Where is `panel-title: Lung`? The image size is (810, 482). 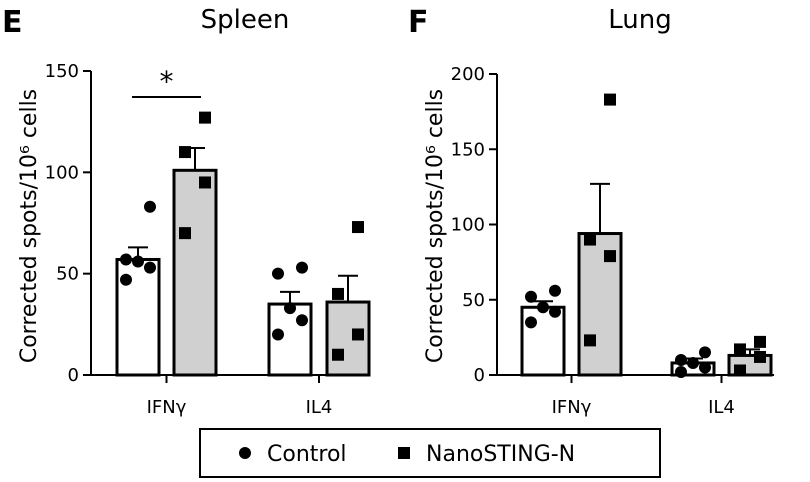
panel-title: Lung is located at coordinates (640, 20).